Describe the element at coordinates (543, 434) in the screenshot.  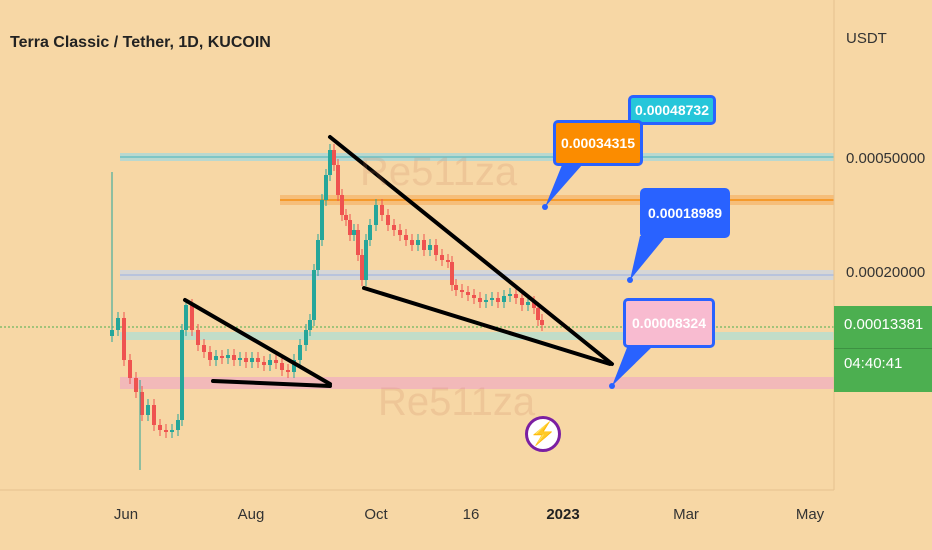
I see `lightning-bolt-icon: ⚡` at that location.